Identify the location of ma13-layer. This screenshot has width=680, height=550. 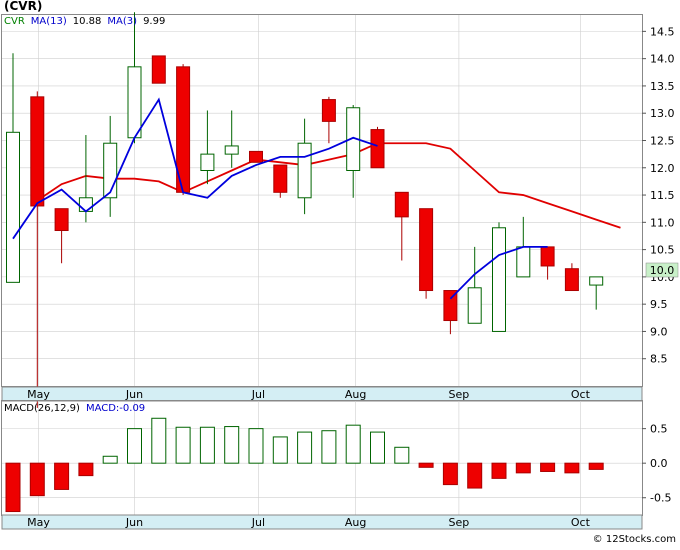
(328, 185).